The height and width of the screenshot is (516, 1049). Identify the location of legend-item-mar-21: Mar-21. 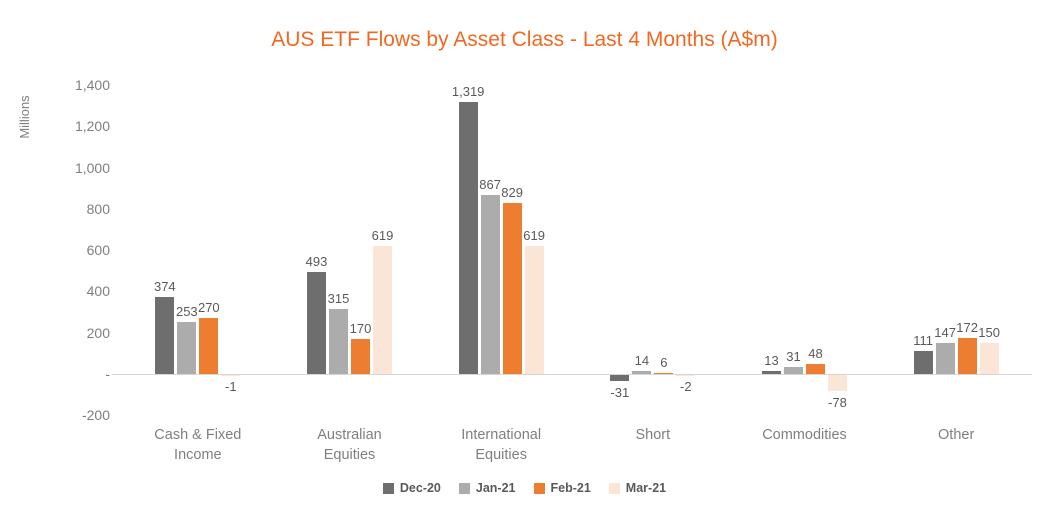
(637, 488).